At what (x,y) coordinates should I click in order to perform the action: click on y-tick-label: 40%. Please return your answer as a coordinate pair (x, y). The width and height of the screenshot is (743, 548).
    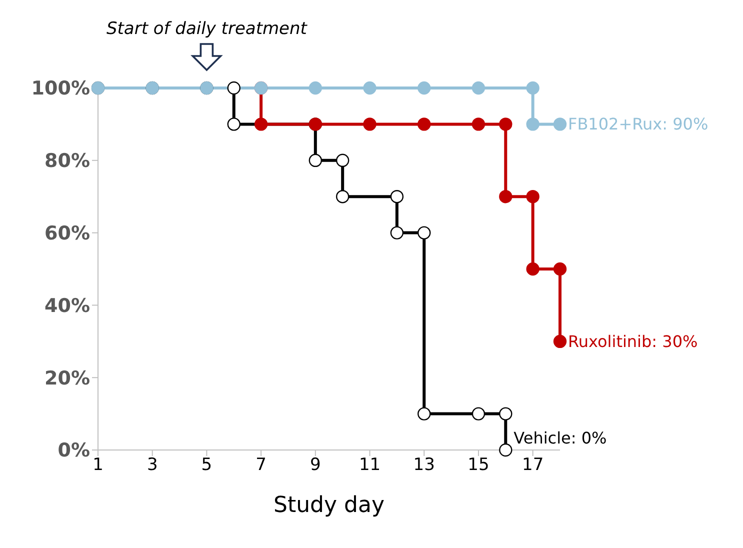
    Looking at the image, I should click on (67, 305).